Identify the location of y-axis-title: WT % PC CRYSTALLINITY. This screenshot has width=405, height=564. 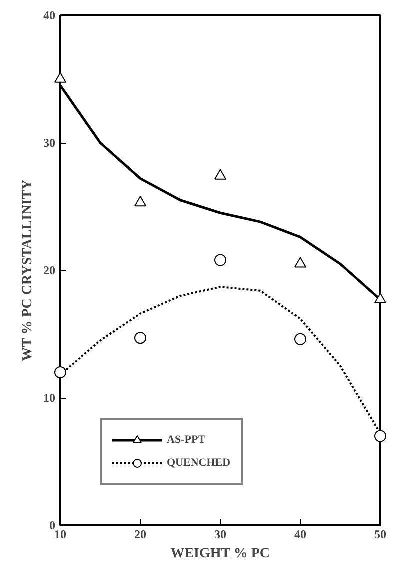
(28, 271).